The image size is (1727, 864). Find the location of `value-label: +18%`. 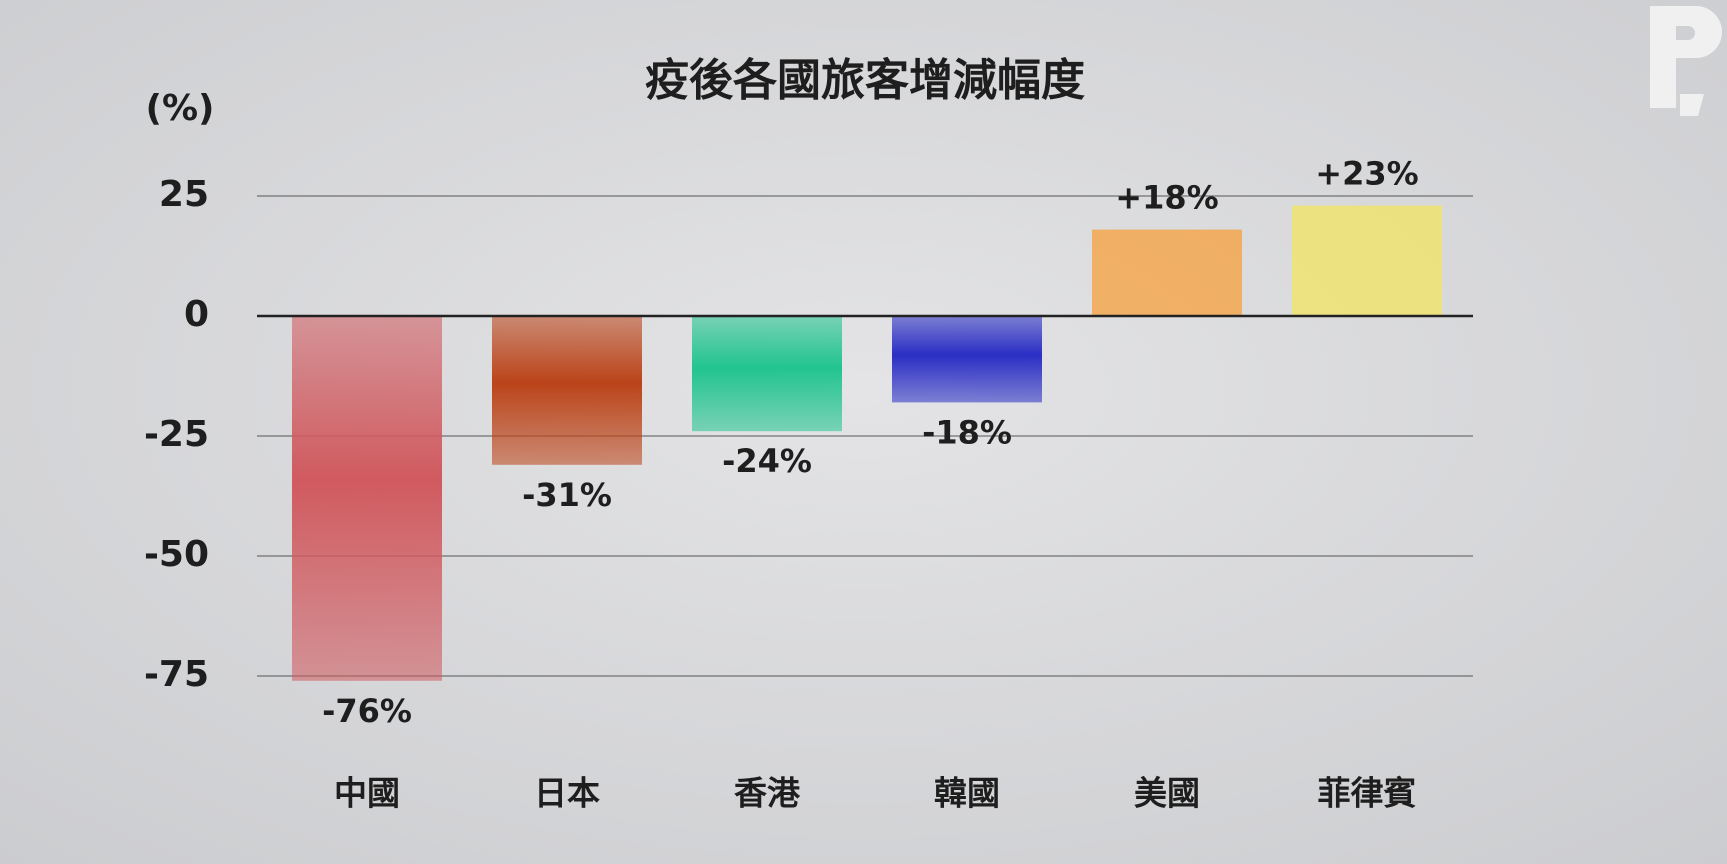

value-label: +18% is located at coordinates (1166, 198).